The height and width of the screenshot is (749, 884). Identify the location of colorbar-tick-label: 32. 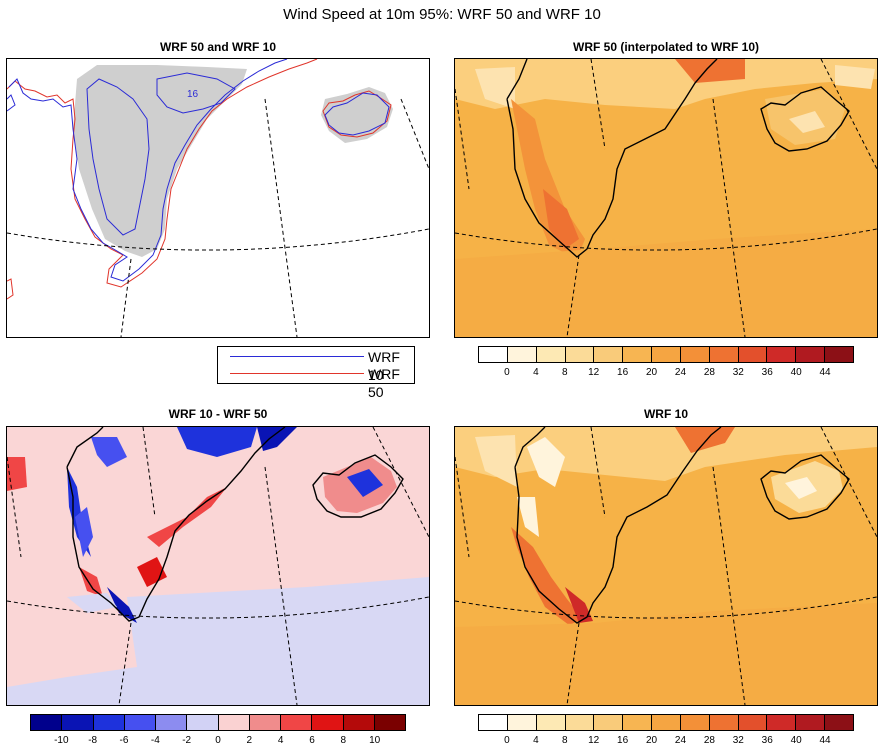
(738, 372).